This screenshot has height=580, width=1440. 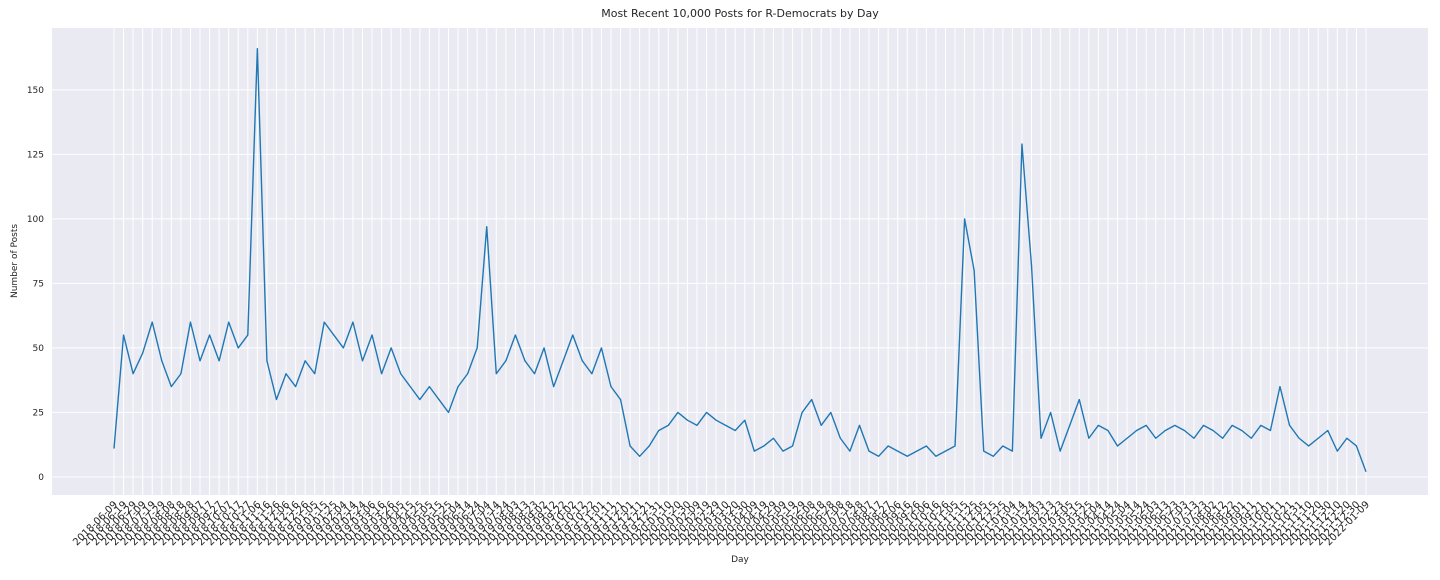 What do you see at coordinates (740, 560) in the screenshot?
I see `x-axis-label: Day` at bounding box center [740, 560].